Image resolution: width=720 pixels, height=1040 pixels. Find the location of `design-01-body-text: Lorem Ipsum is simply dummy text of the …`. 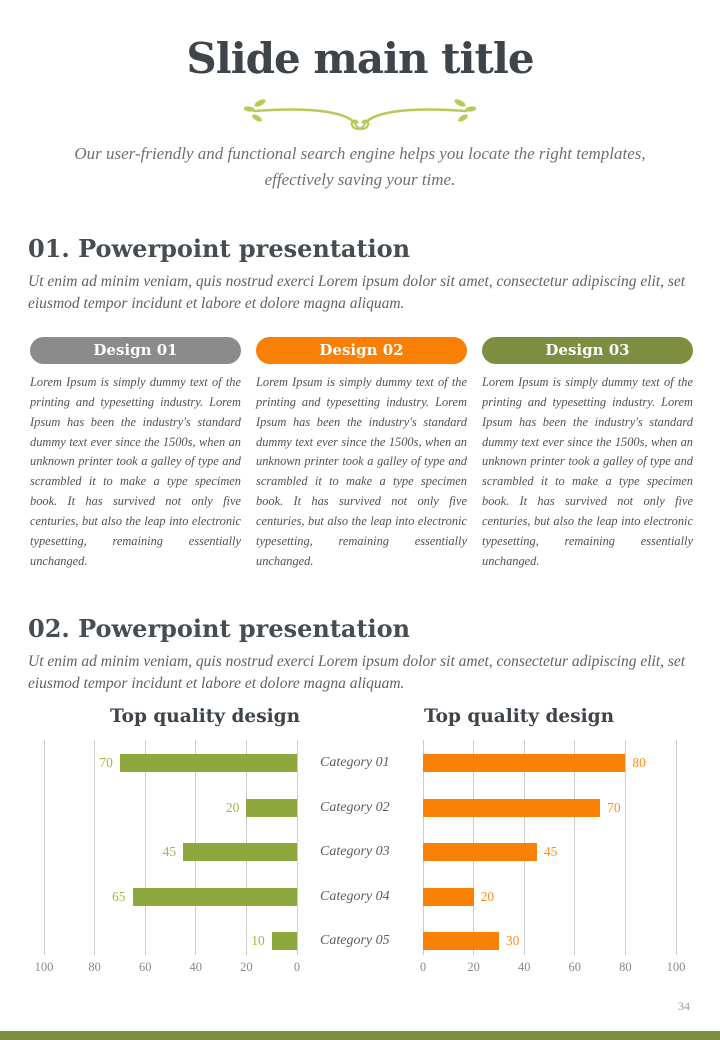

design-01-body-text: Lorem Ipsum is simply dummy text of the … is located at coordinates (135, 471).